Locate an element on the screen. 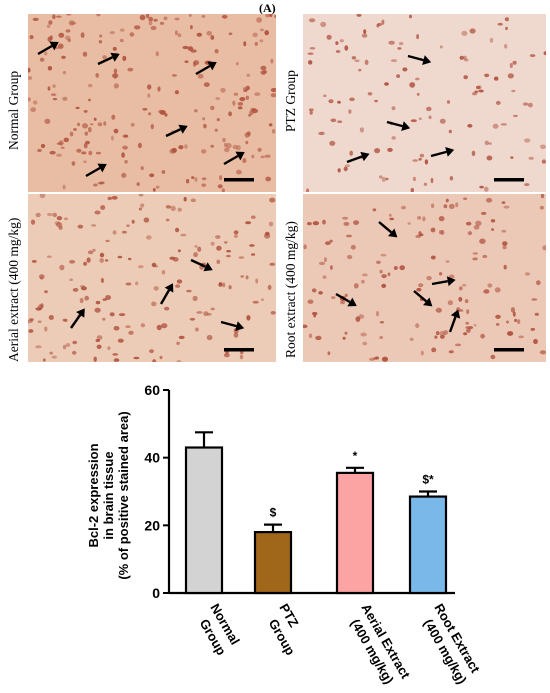 The height and width of the screenshot is (693, 550). micrograph-aerial-extract is located at coordinates (152, 278).